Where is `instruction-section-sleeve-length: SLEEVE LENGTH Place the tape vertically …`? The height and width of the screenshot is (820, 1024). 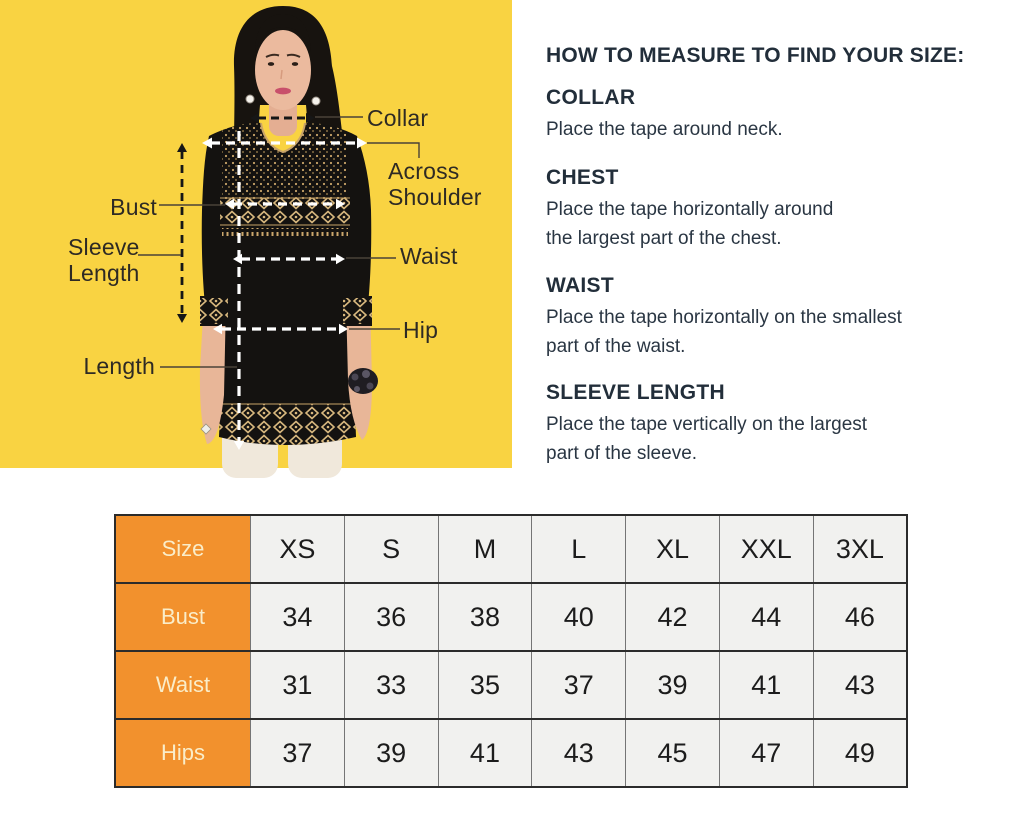 instruction-section-sleeve-length: SLEEVE LENGTH Place the tape vertically … is located at coordinates (766, 424).